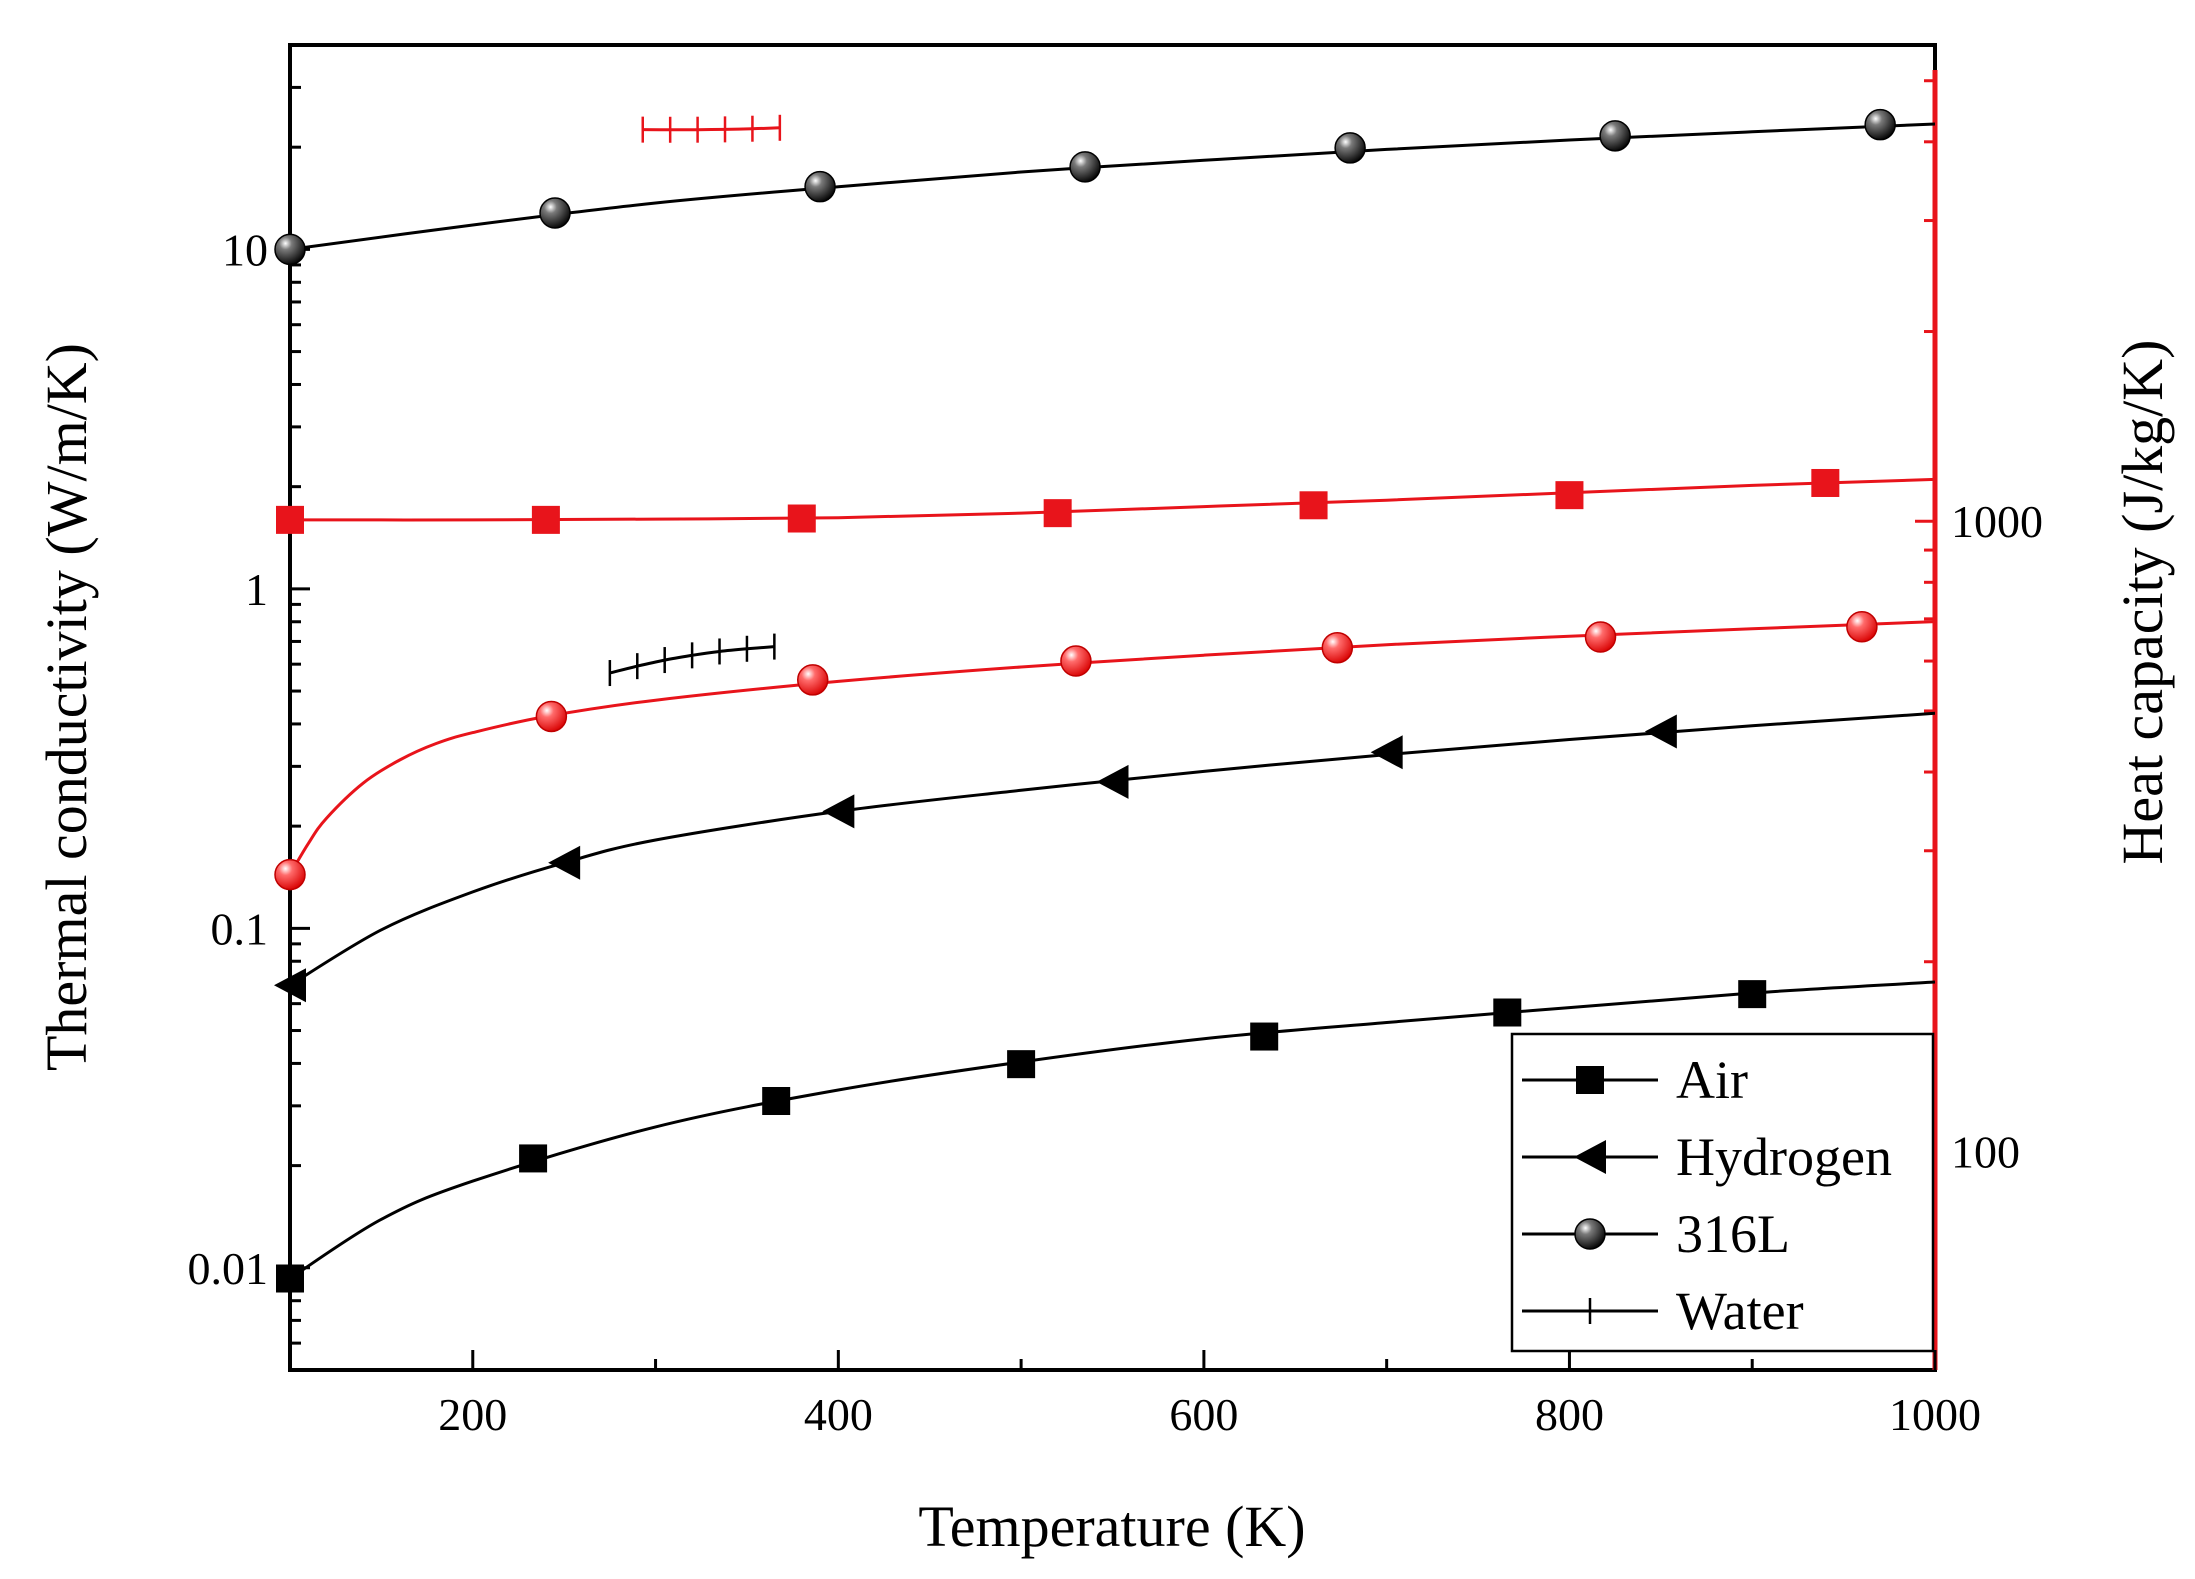 The height and width of the screenshot is (1579, 2195). I want to click on y-axis-left-title: Thermal conductivity (W/m/K), so click(66, 707).